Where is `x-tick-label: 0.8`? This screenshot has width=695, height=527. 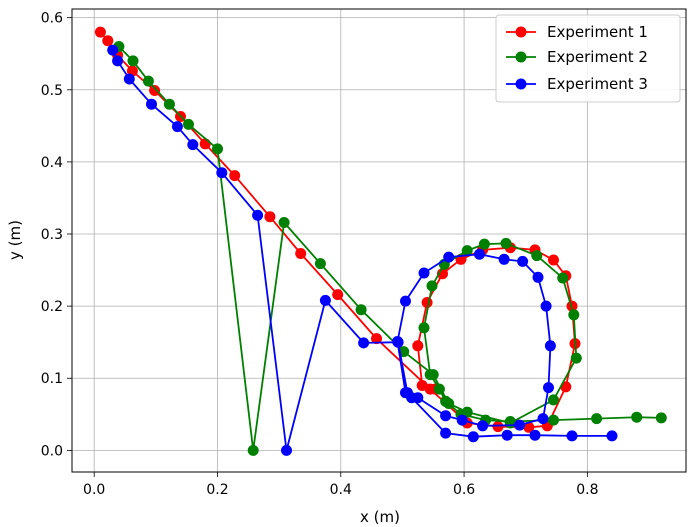
x-tick-label: 0.8 is located at coordinates (587, 490).